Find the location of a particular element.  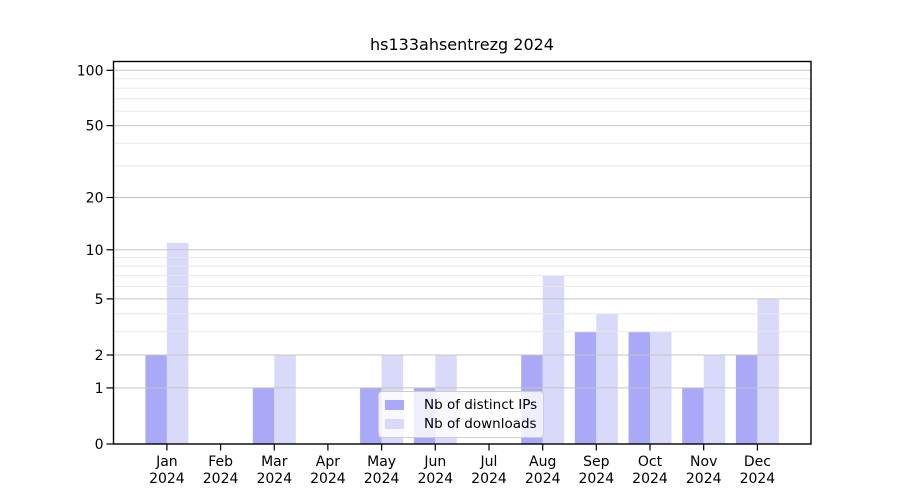

x-tick-label: May is located at coordinates (381, 462).